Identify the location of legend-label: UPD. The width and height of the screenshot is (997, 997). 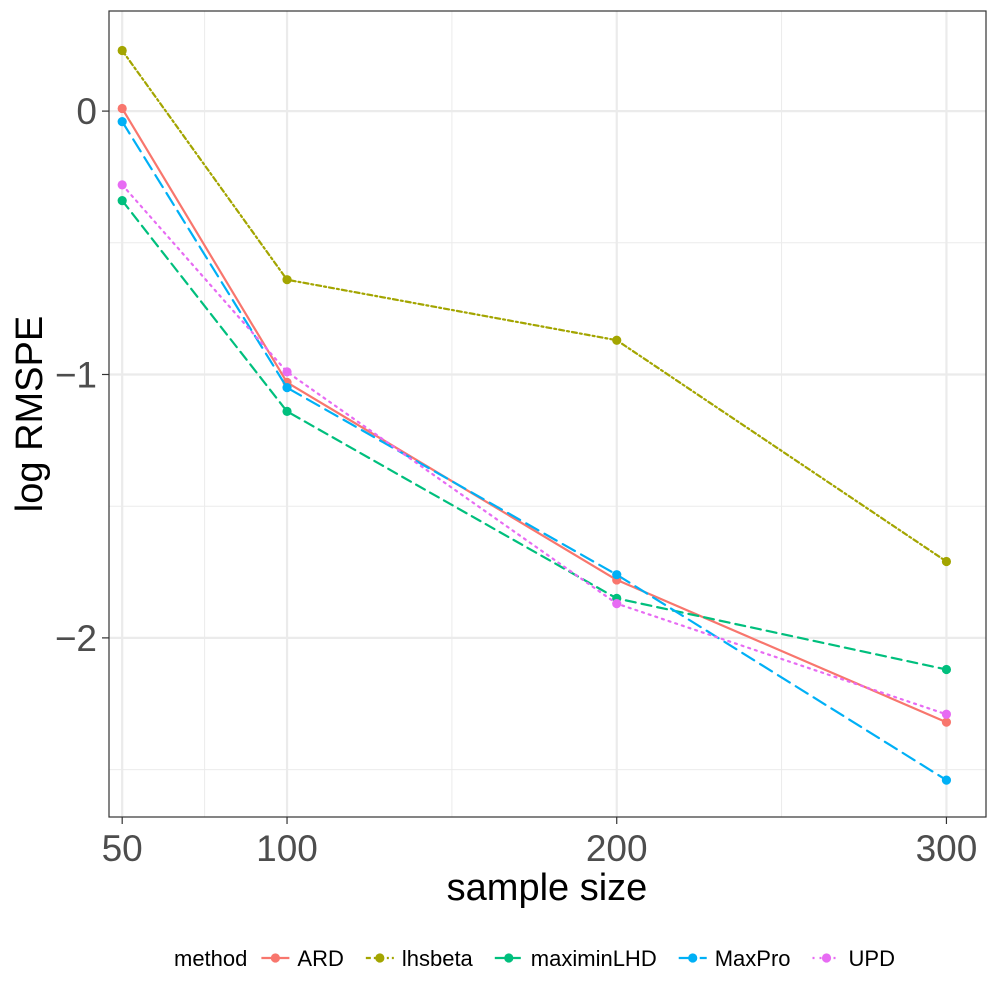
(872, 958).